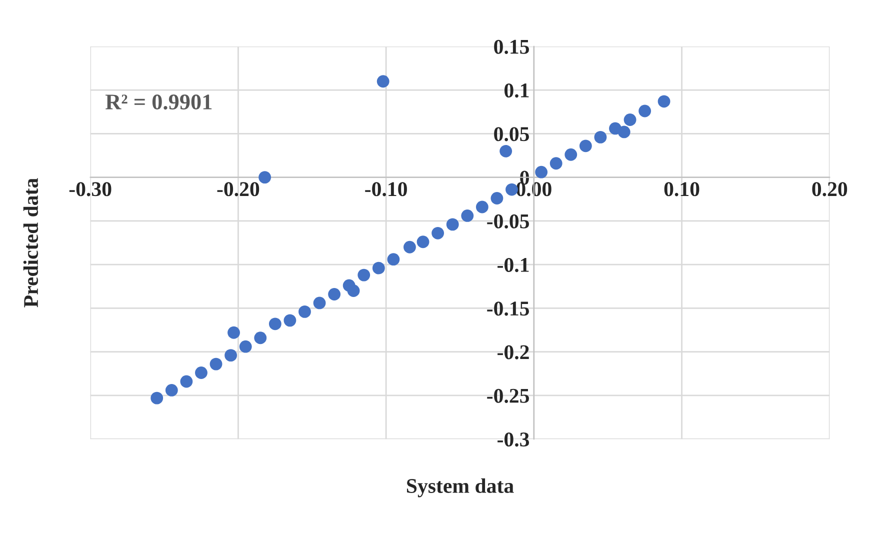 This screenshot has height=553, width=877. I want to click on x-tick-label: -0.20, so click(238, 189).